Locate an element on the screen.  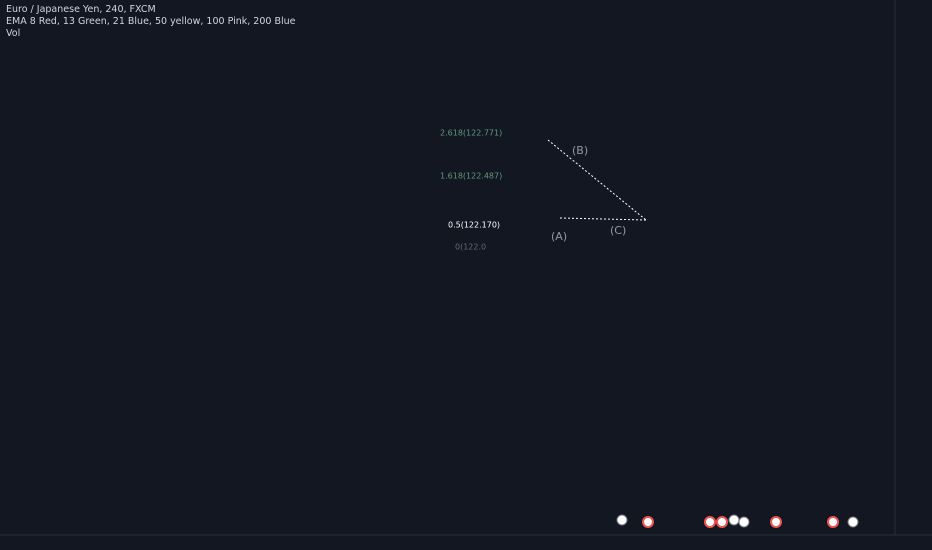
wave-label: (A) is located at coordinates (559, 236).